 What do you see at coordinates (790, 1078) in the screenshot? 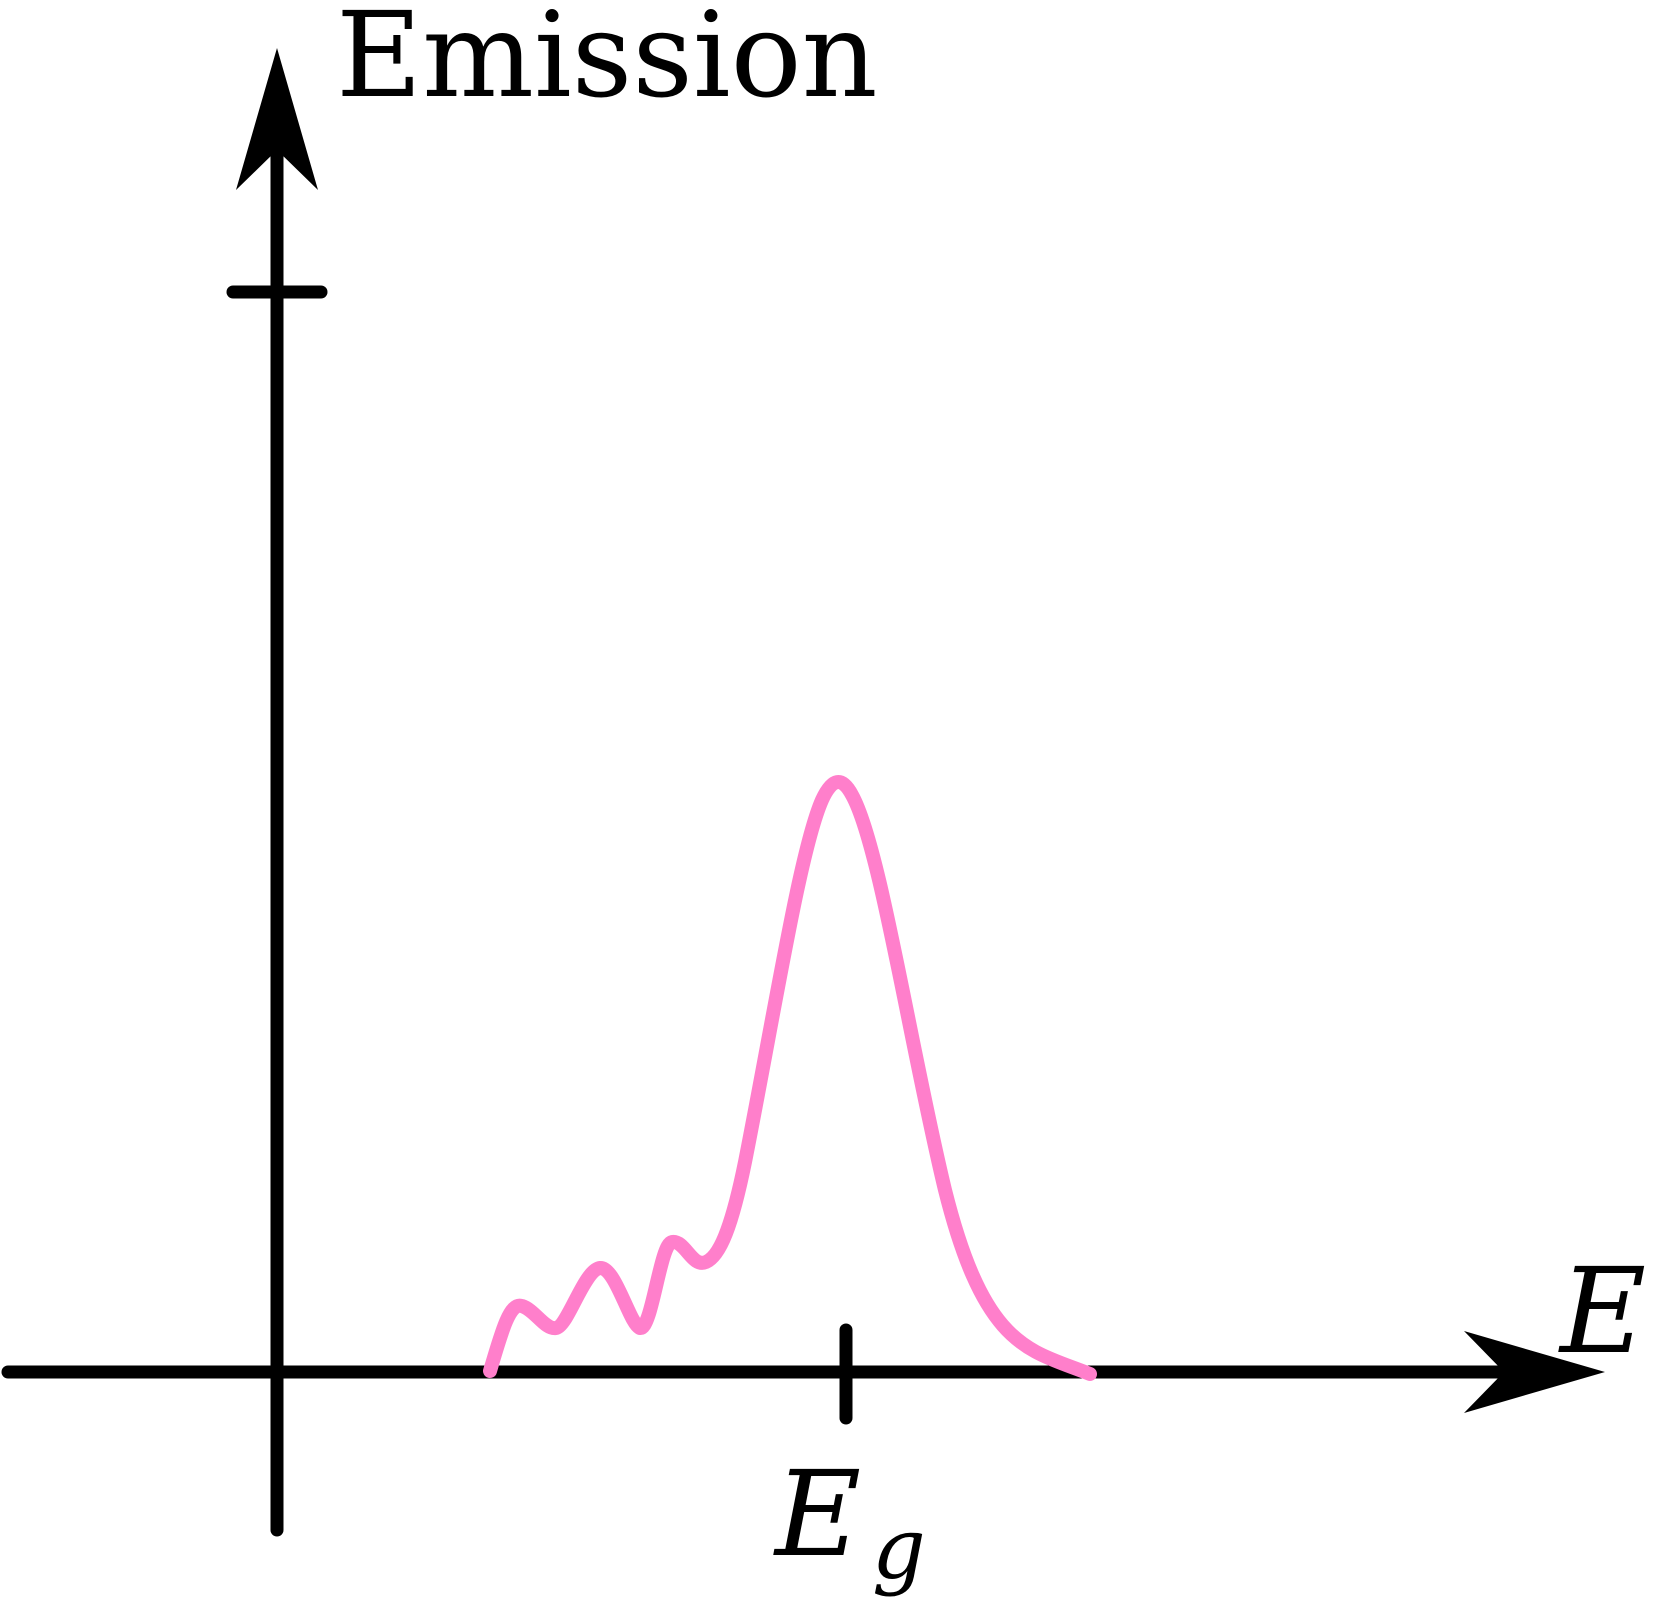
I see `emission-curve` at bounding box center [790, 1078].